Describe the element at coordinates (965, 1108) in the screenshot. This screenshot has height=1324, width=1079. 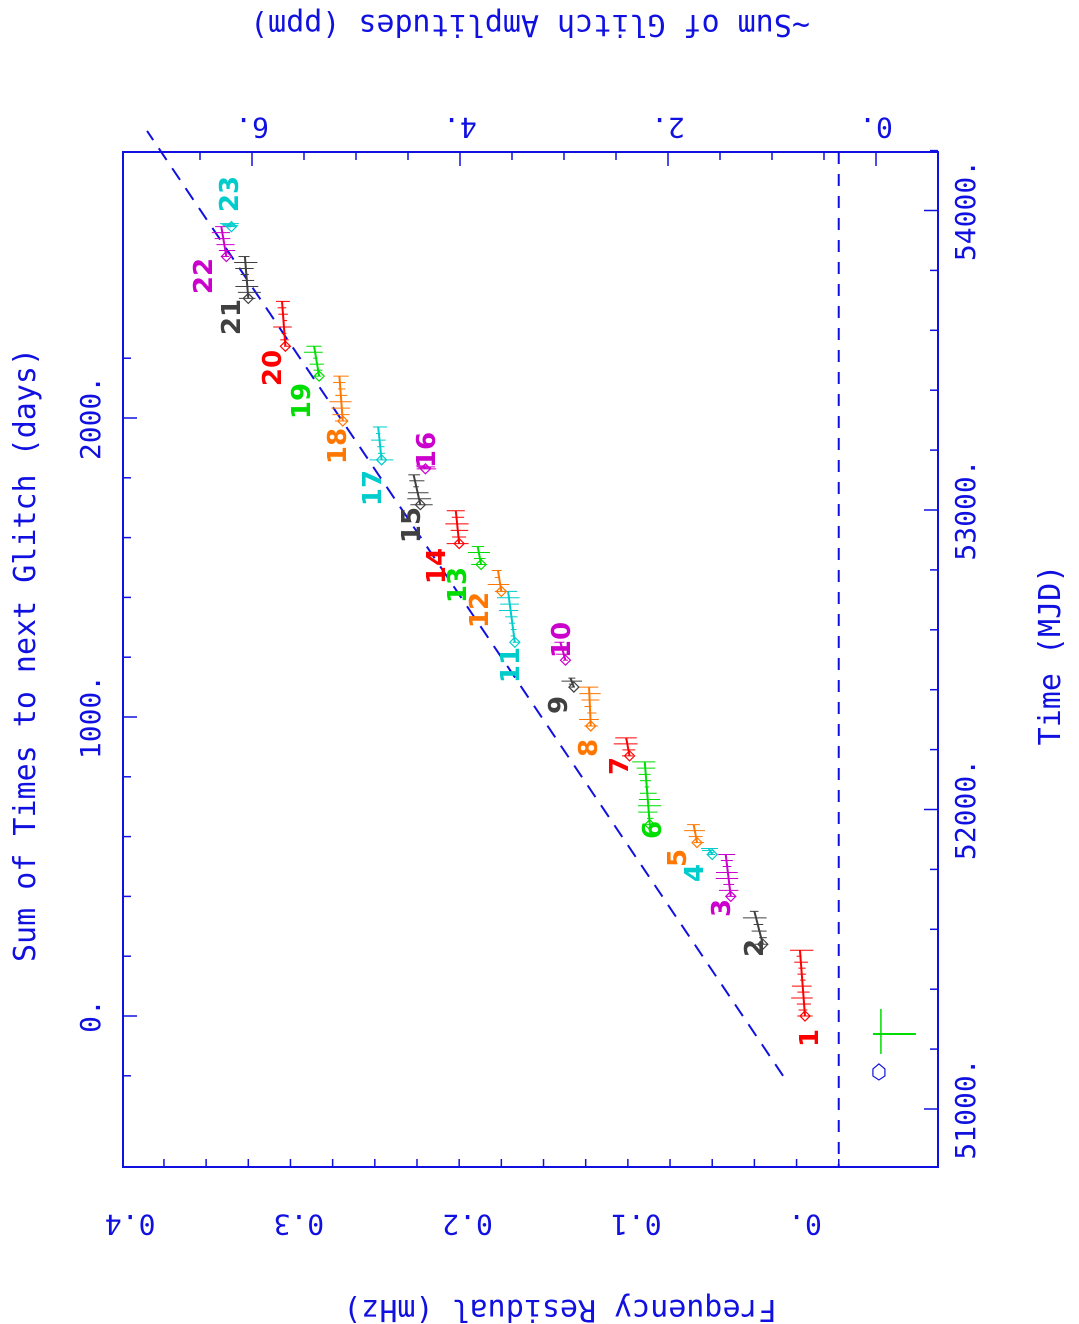
I see `right-tick-label: 51000.` at that location.